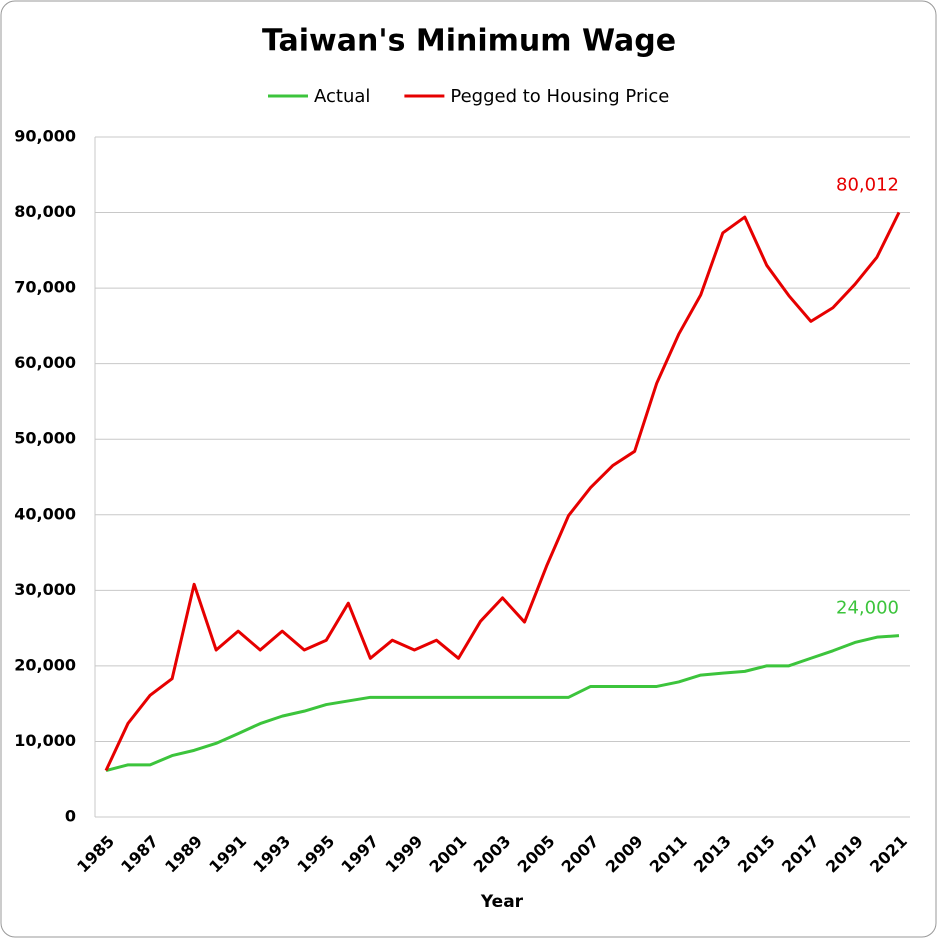 This screenshot has width=938, height=943. What do you see at coordinates (559, 96) in the screenshot?
I see `legend-label: Pegged to Housing Price` at bounding box center [559, 96].